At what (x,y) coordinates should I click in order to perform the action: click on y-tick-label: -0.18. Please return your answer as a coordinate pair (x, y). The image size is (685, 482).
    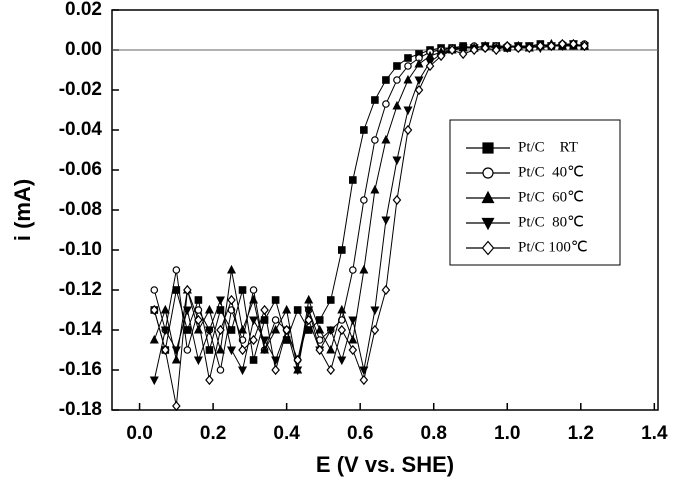
    Looking at the image, I should click on (80, 409).